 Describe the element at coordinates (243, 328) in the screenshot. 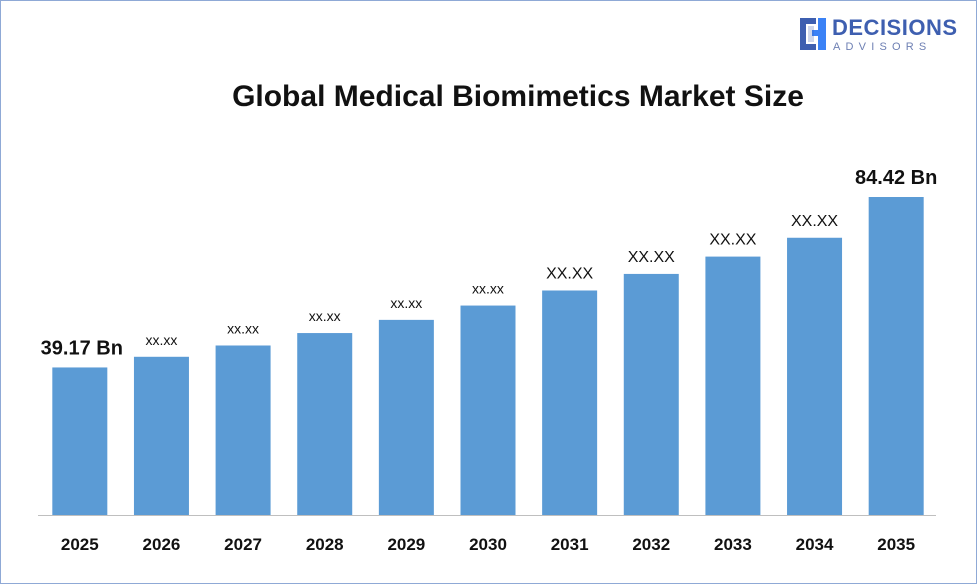

I see `data-label-2027: xx.xx` at that location.